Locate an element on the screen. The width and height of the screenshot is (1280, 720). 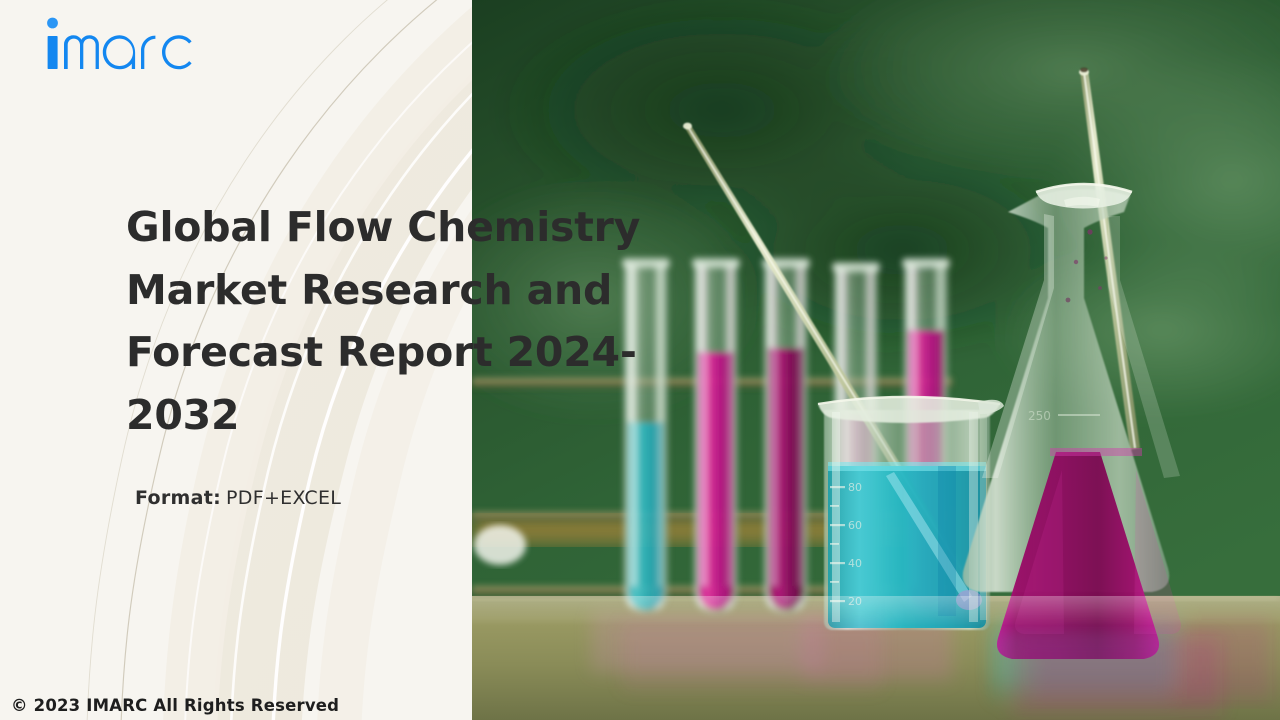
svg-text: 80 is located at coordinates (855, 487).